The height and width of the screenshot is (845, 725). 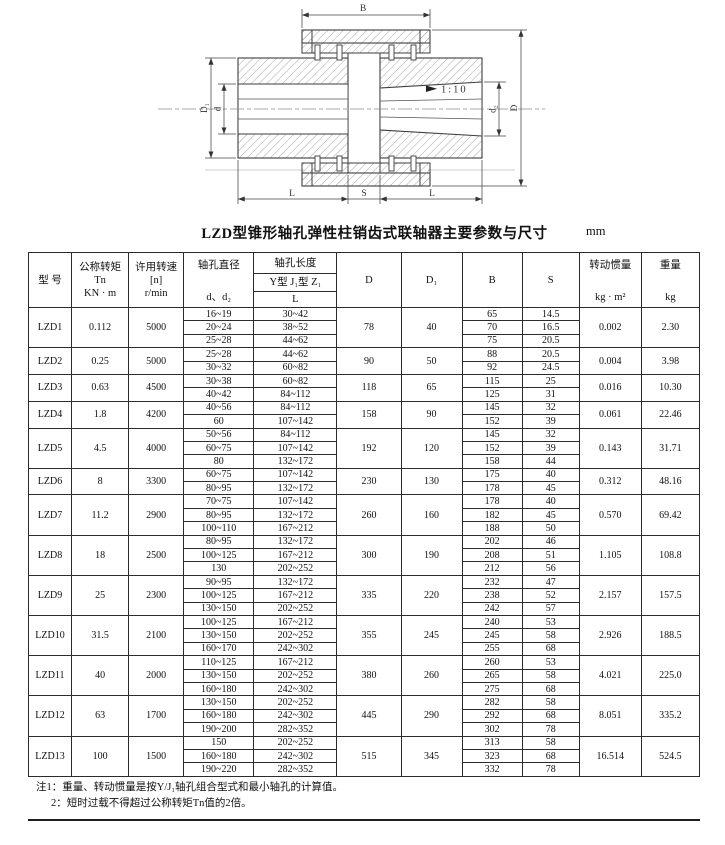 What do you see at coordinates (307, 174) in the screenshot?
I see `flange-cap` at bounding box center [307, 174].